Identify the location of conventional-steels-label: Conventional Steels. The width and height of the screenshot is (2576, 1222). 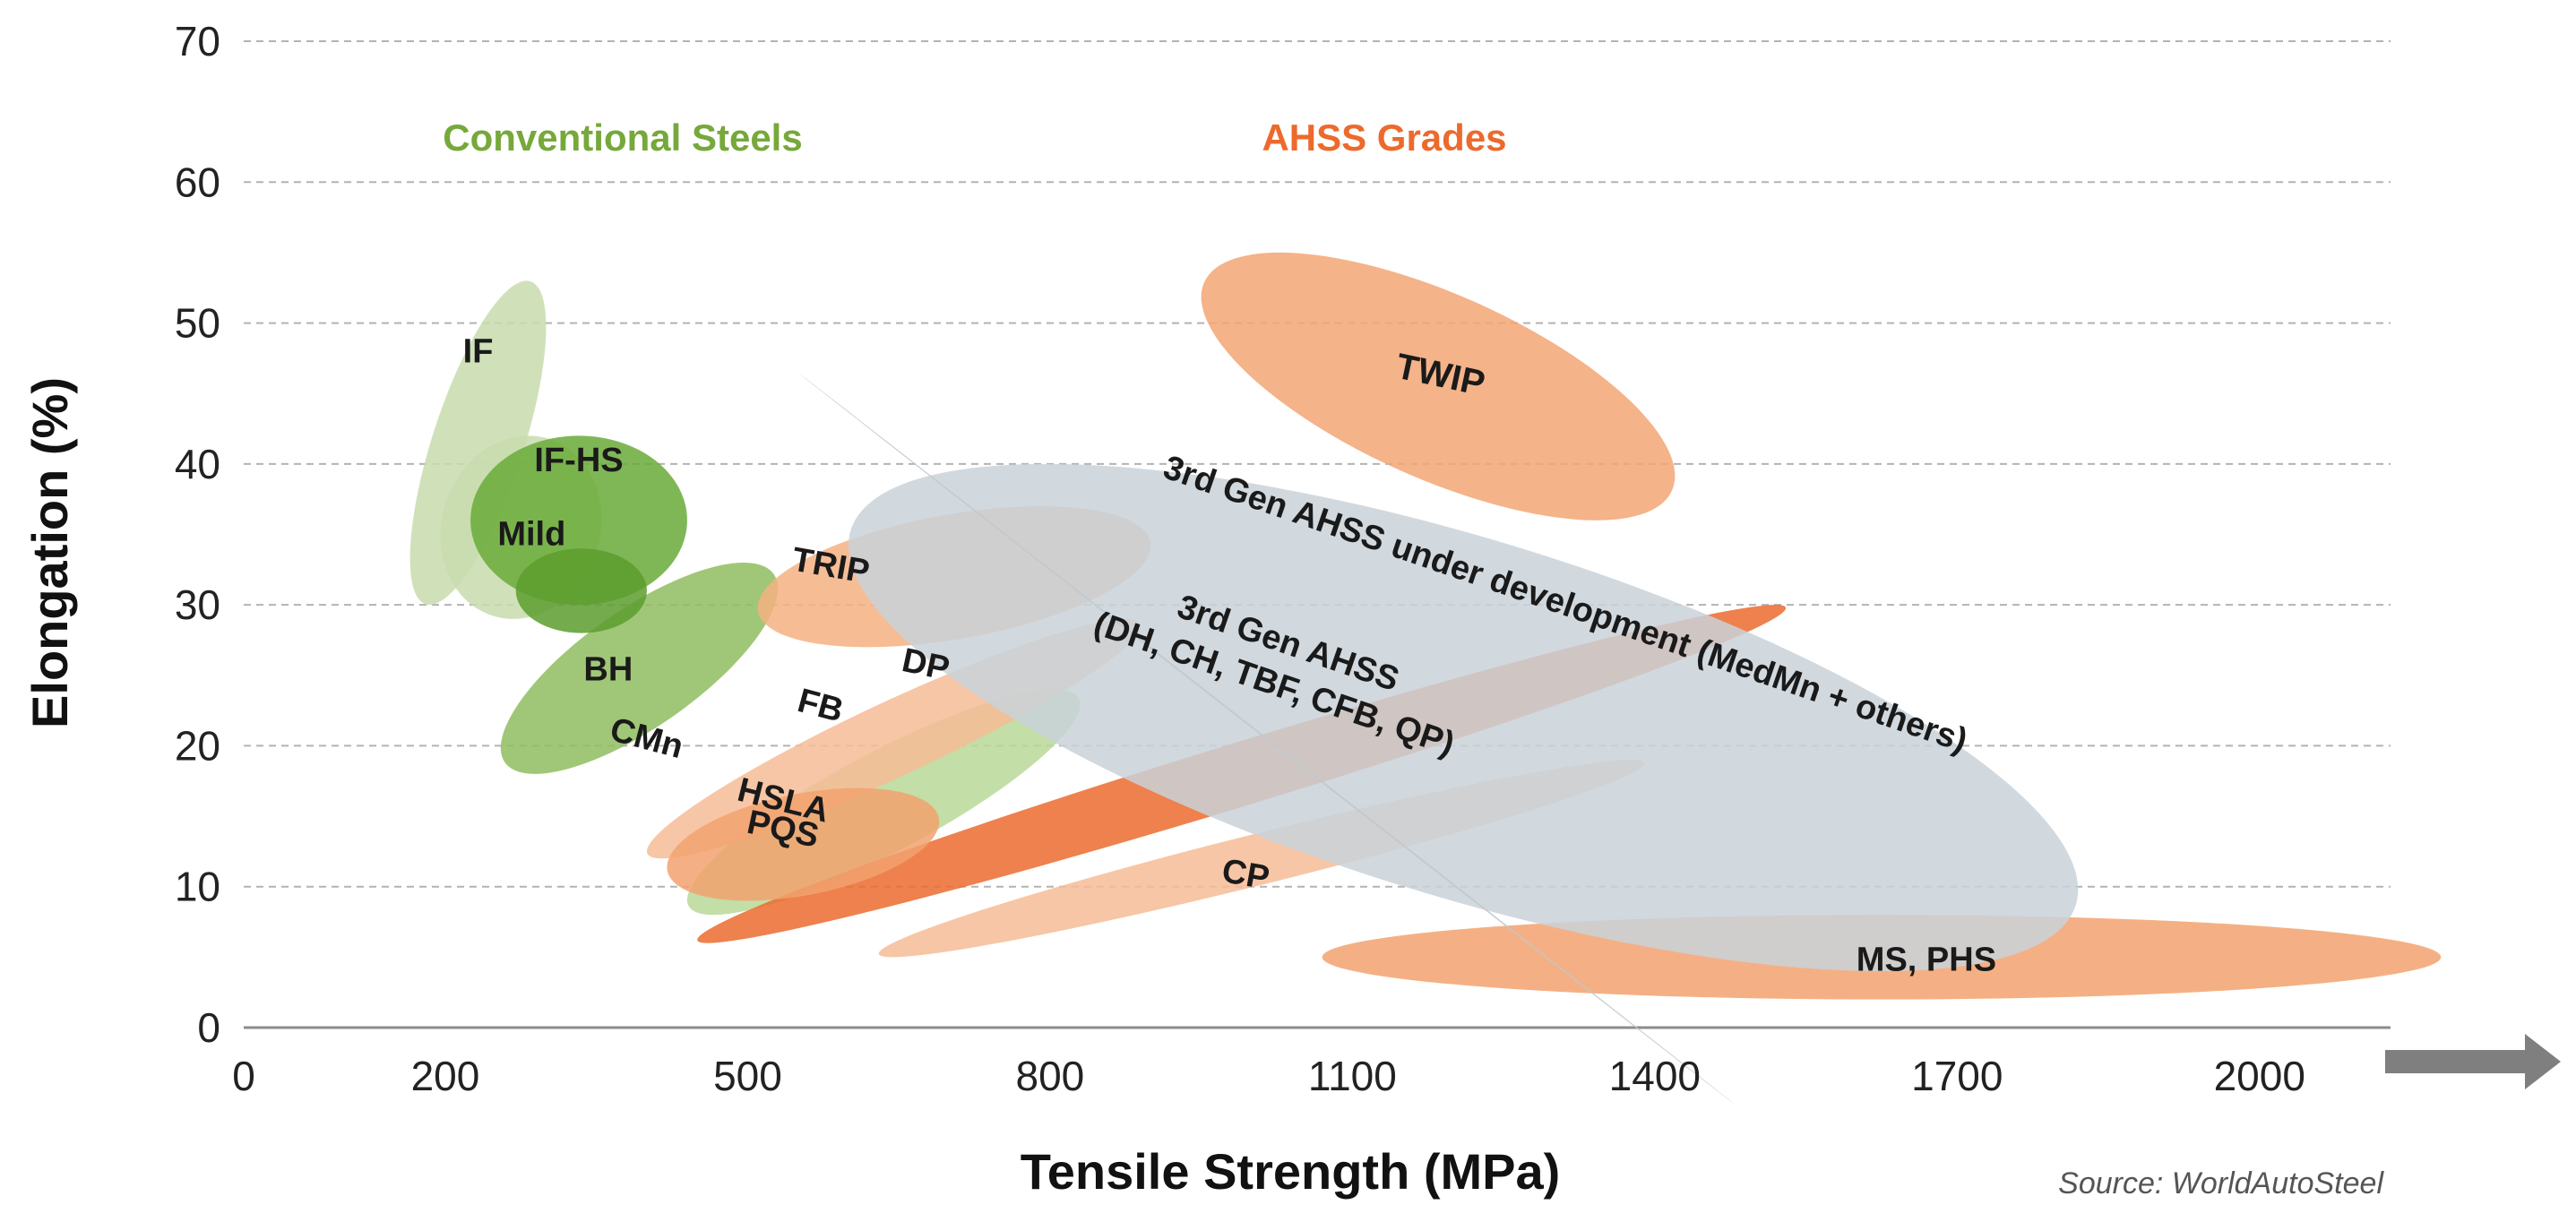
(622, 137).